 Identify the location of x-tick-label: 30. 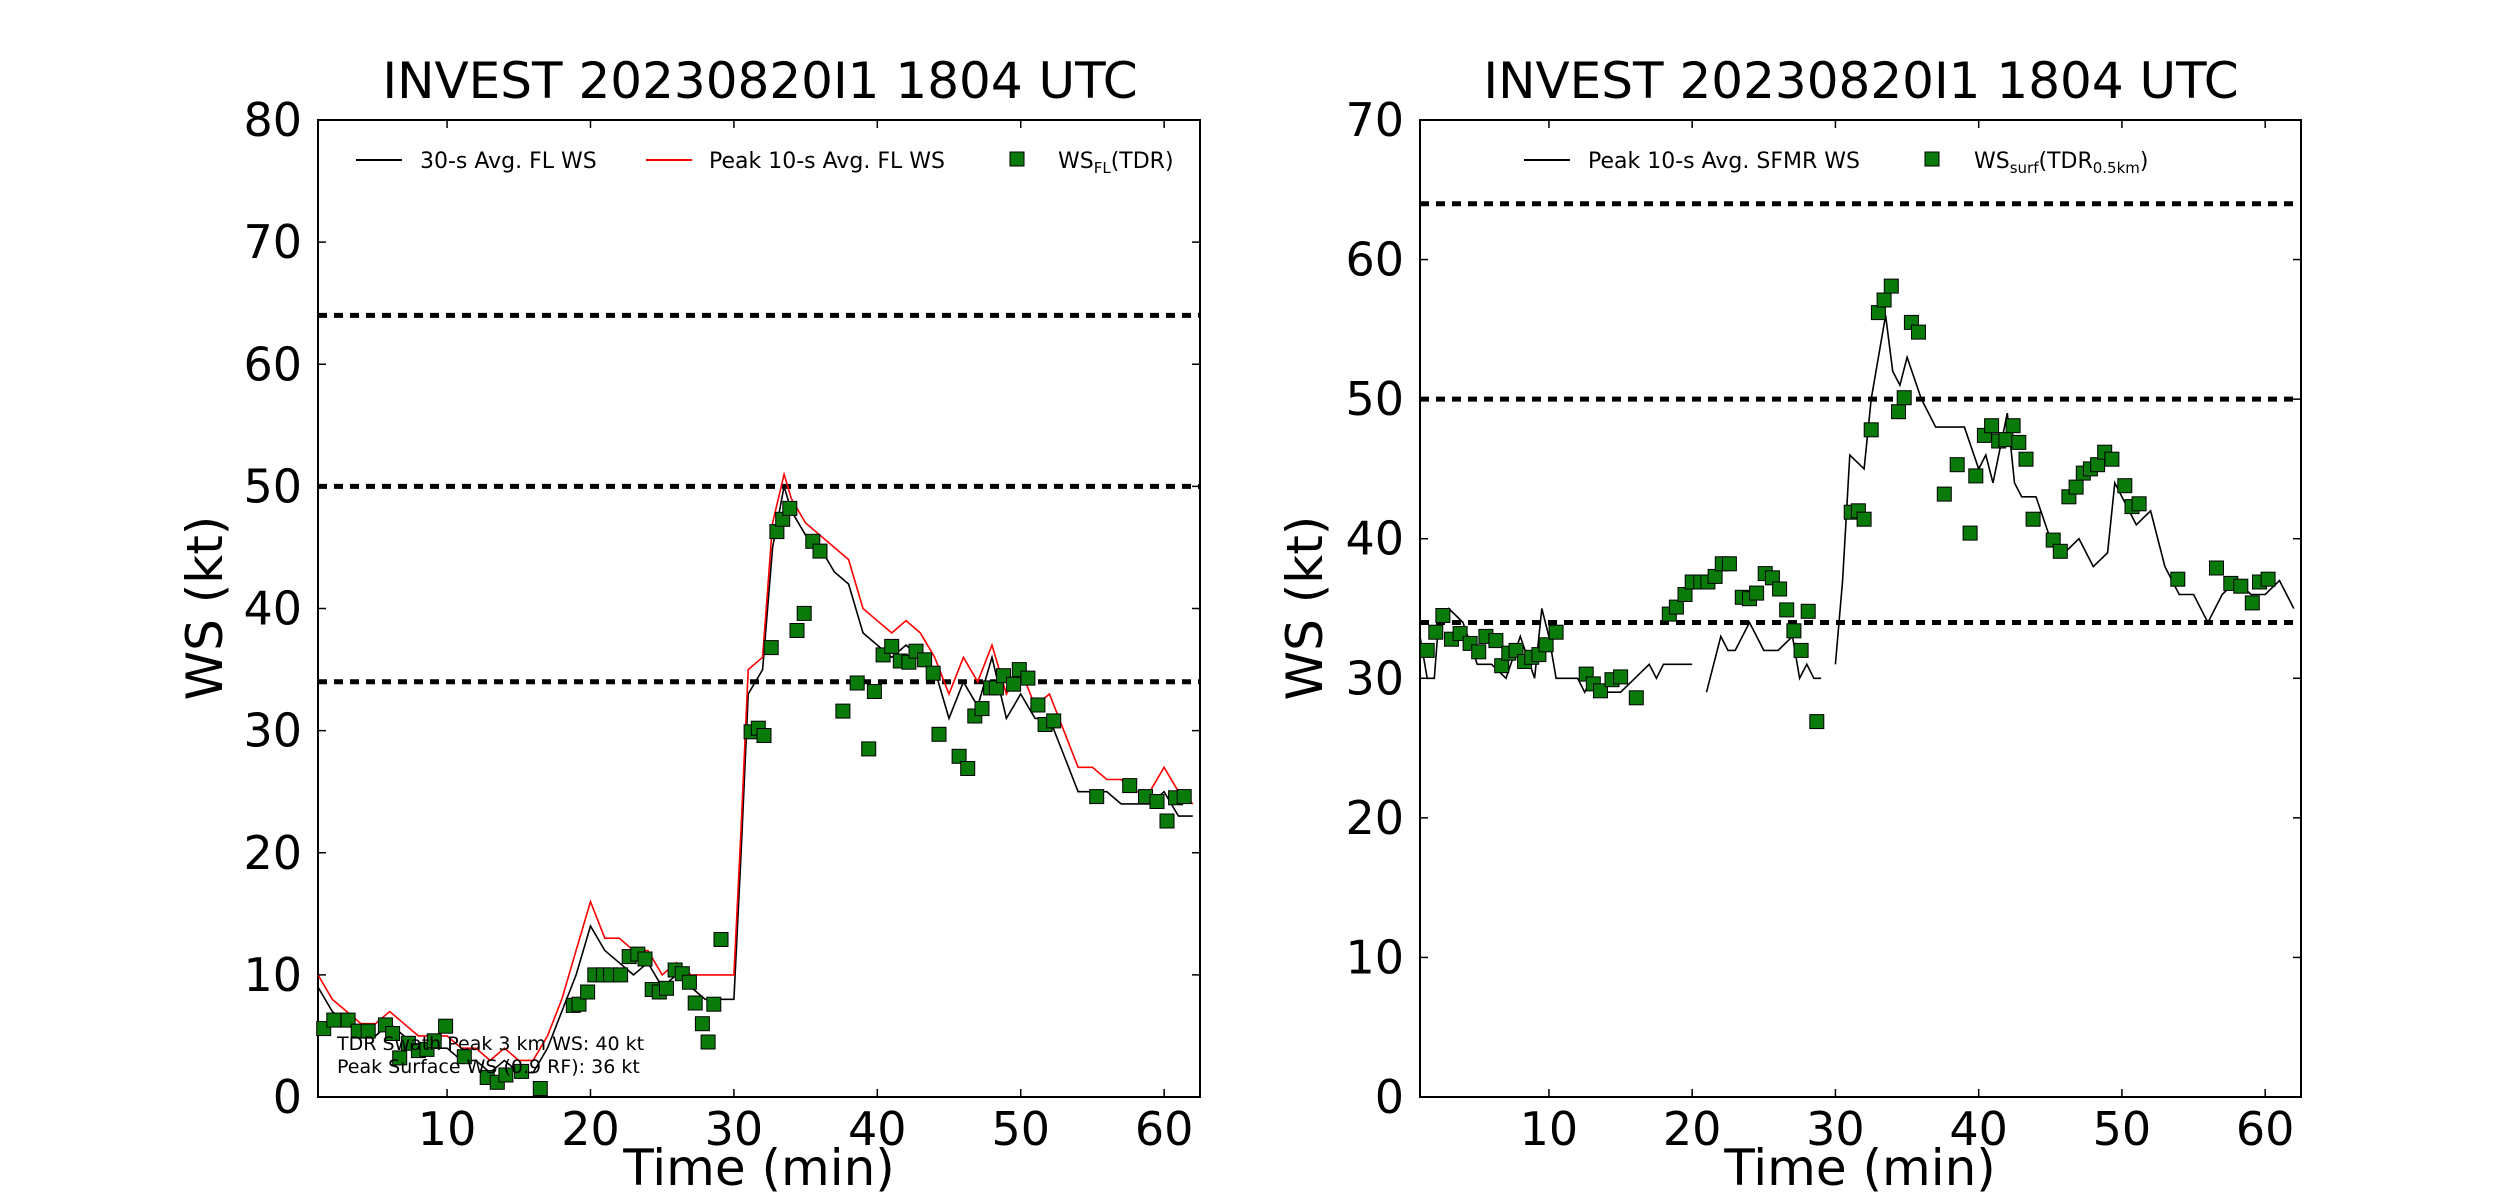
(734, 1129).